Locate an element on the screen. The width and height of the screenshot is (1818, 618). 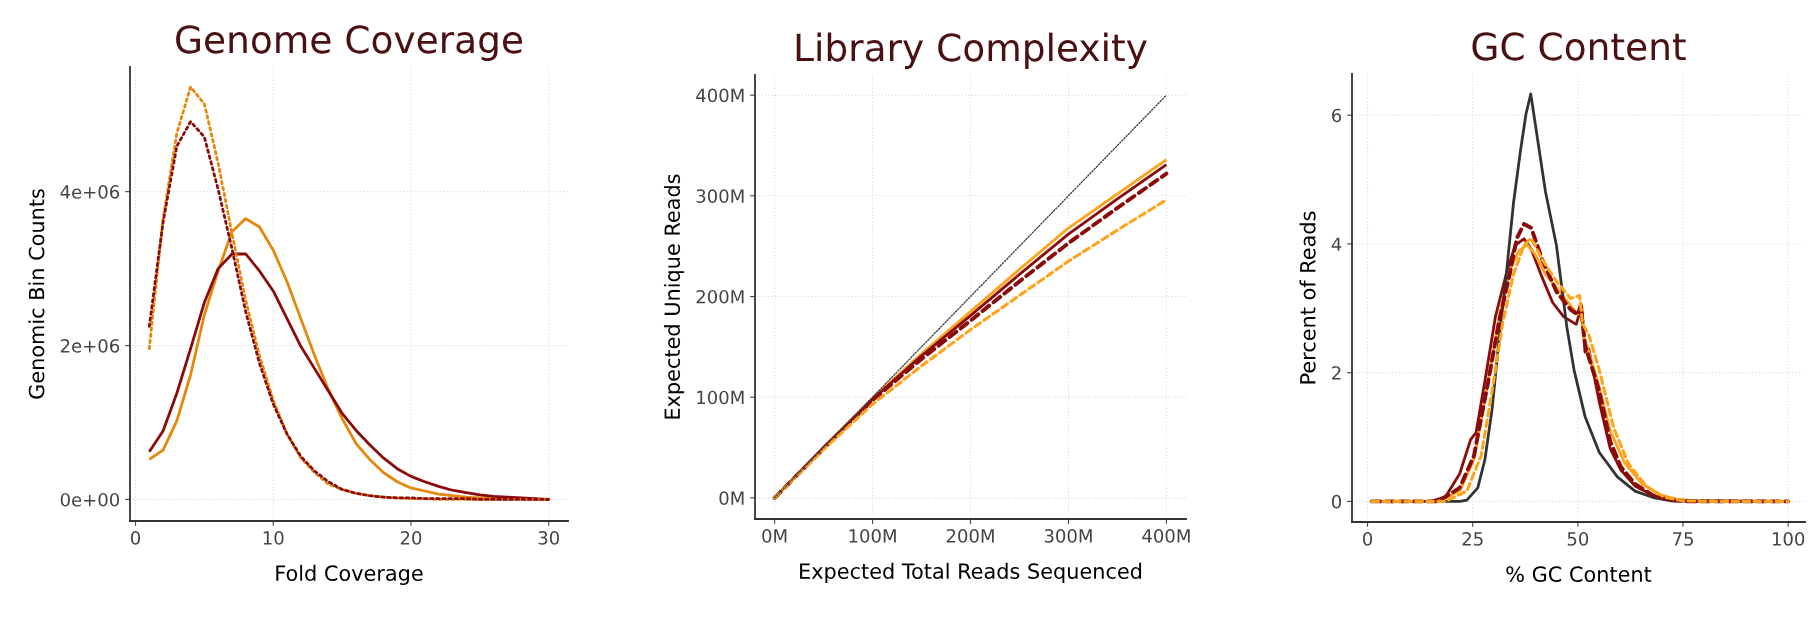
y-axis-title: Expected Unique Reads is located at coordinates (674, 296).